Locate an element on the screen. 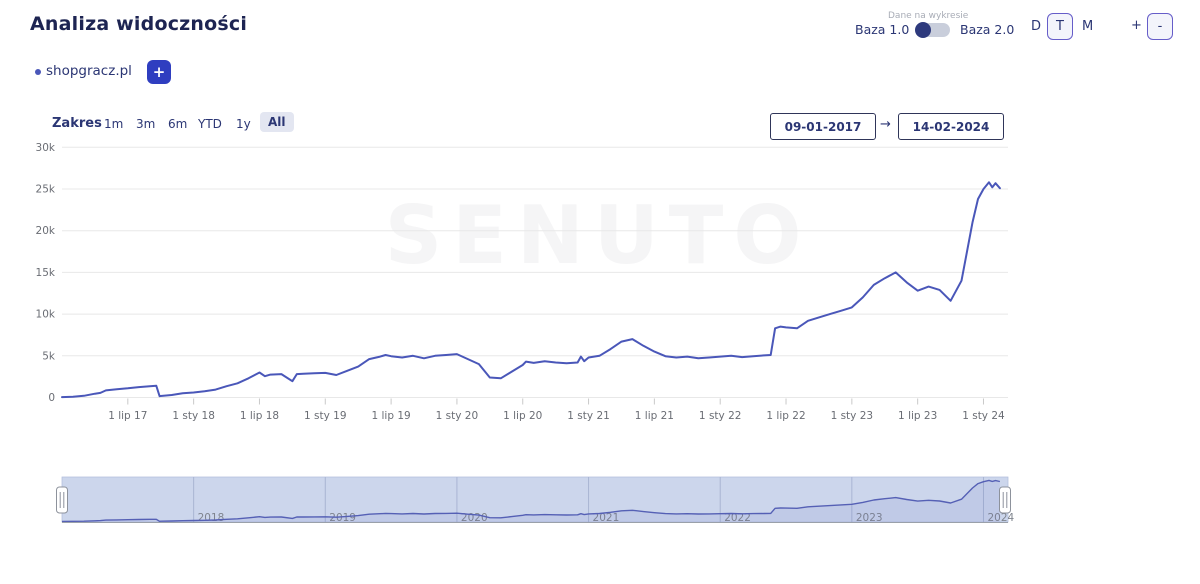  y-axis-label: 10k is located at coordinates (46, 315).